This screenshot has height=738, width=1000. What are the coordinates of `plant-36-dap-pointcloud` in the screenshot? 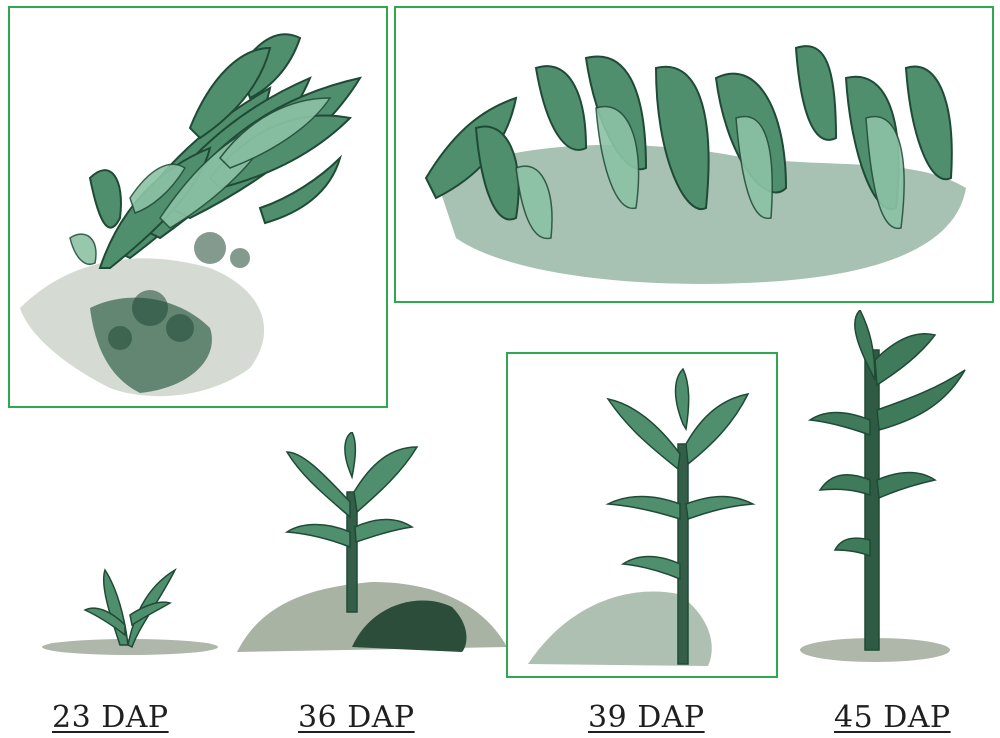 It's located at (372, 542).